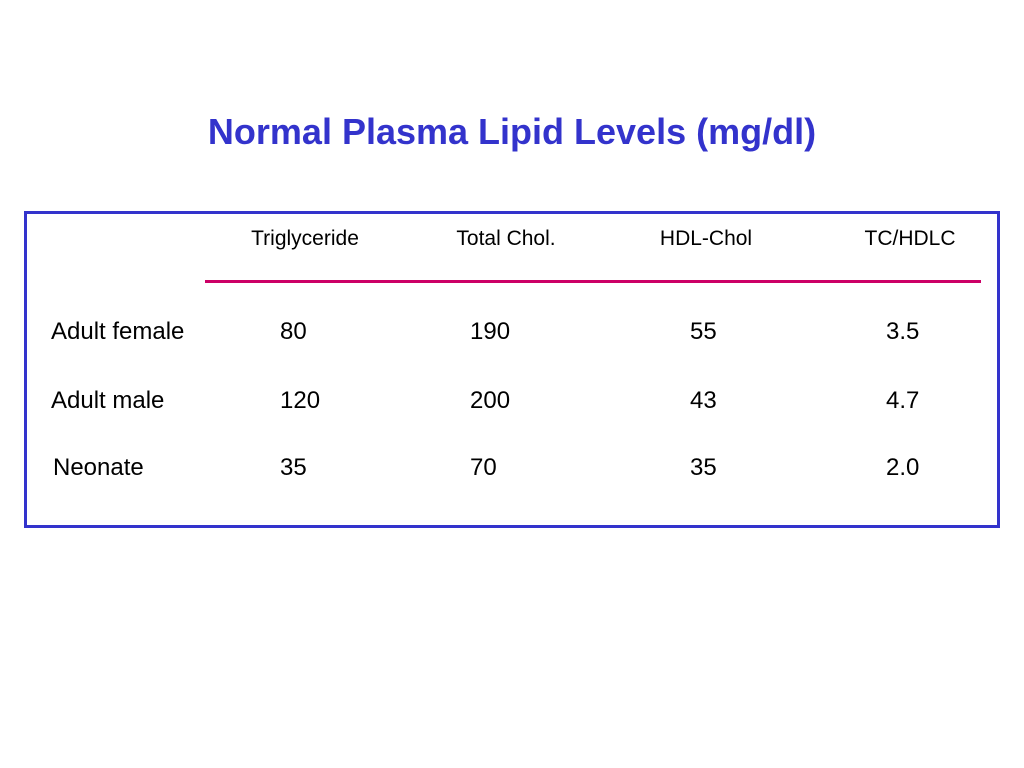 Image resolution: width=1024 pixels, height=768 pixels. I want to click on row-label: Adult male, so click(108, 400).